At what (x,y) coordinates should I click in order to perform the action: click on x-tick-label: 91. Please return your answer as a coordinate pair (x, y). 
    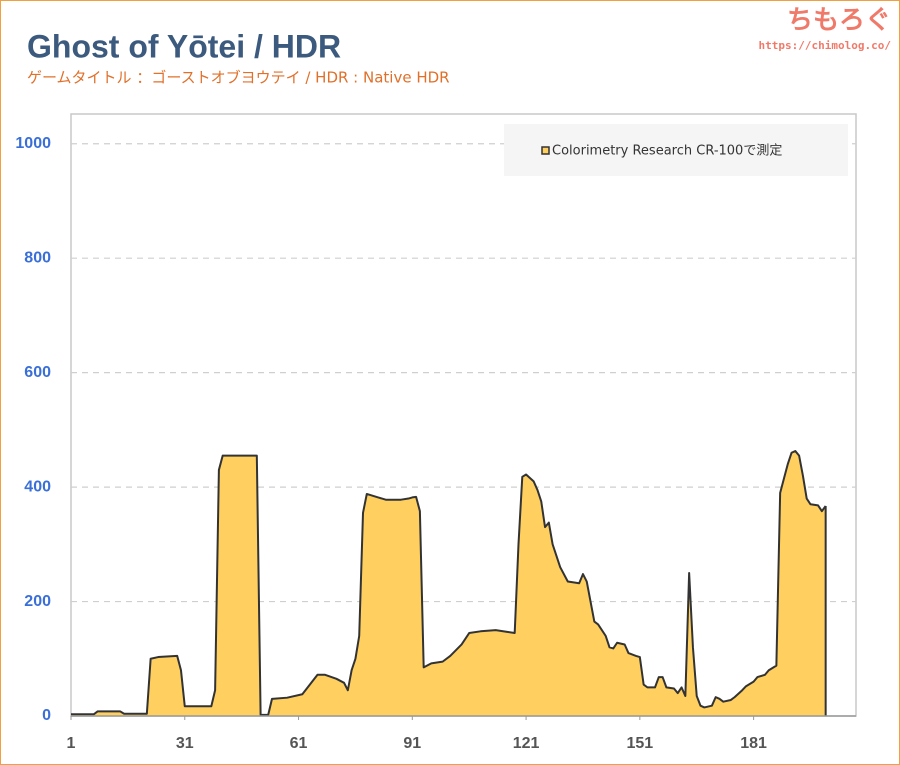
    Looking at the image, I should click on (412, 743).